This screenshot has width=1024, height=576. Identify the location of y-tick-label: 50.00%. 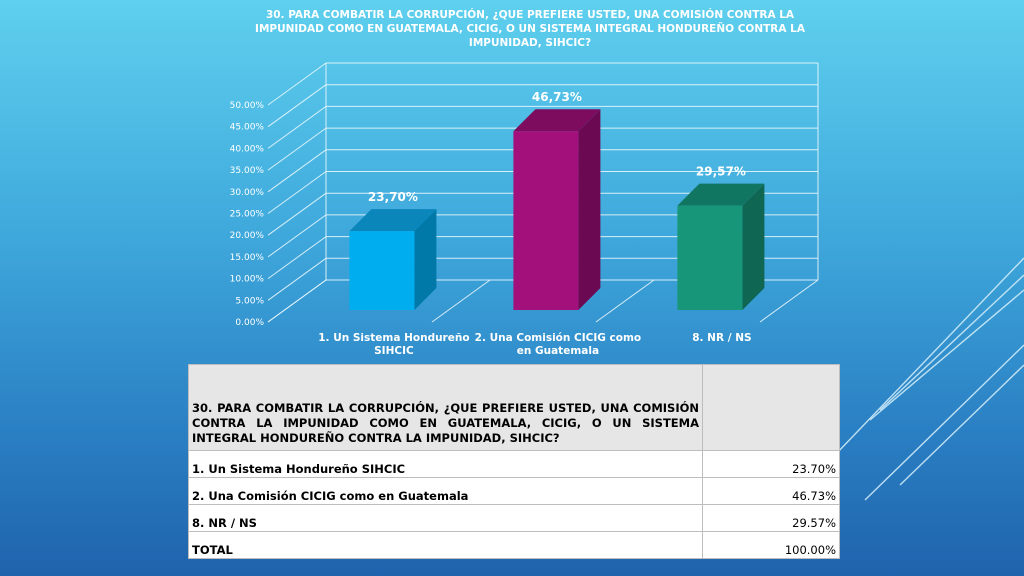
(247, 106).